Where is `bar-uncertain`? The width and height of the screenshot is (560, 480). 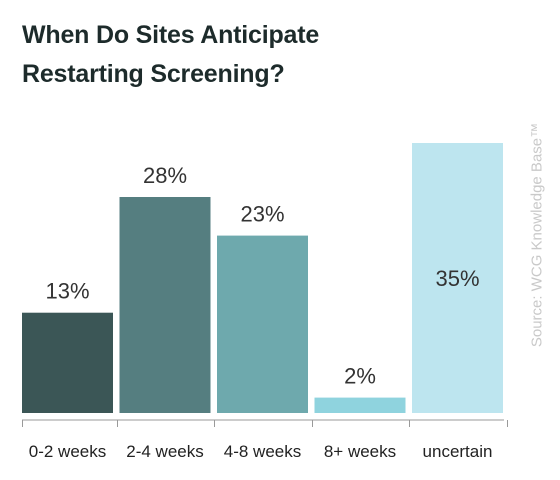
bar-uncertain is located at coordinates (457, 278).